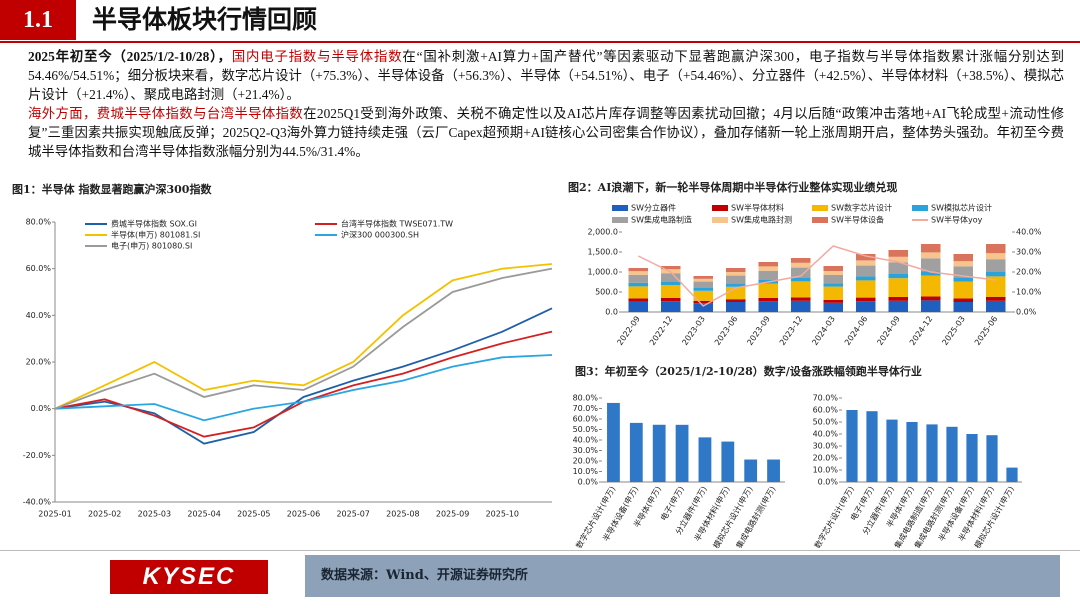  I want to click on x-tick-label: 2025-03, so click(953, 330).